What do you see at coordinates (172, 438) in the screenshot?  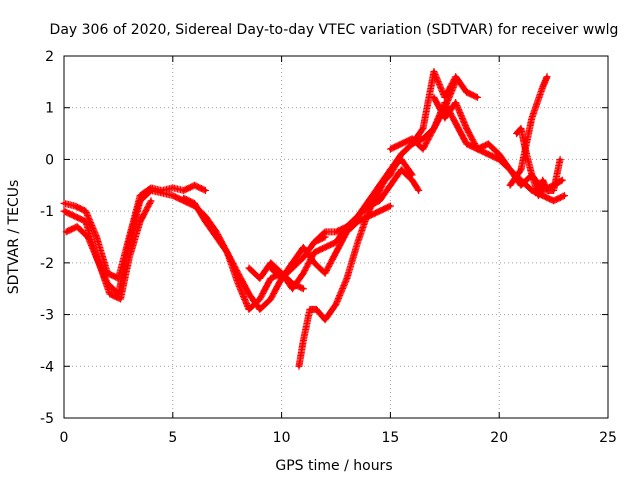 I see `x-tick-label: 5` at bounding box center [172, 438].